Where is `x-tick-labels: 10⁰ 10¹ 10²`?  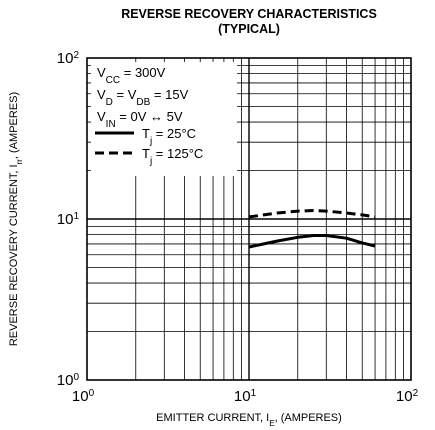
x-tick-labels: 10⁰ 10¹ 10² is located at coordinates (245, 397).